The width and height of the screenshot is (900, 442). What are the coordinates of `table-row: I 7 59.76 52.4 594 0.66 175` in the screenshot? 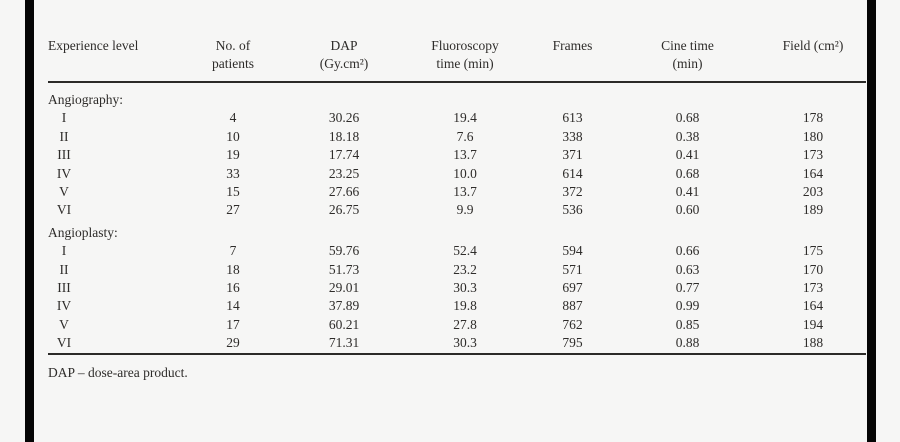 It's located at (457, 251).